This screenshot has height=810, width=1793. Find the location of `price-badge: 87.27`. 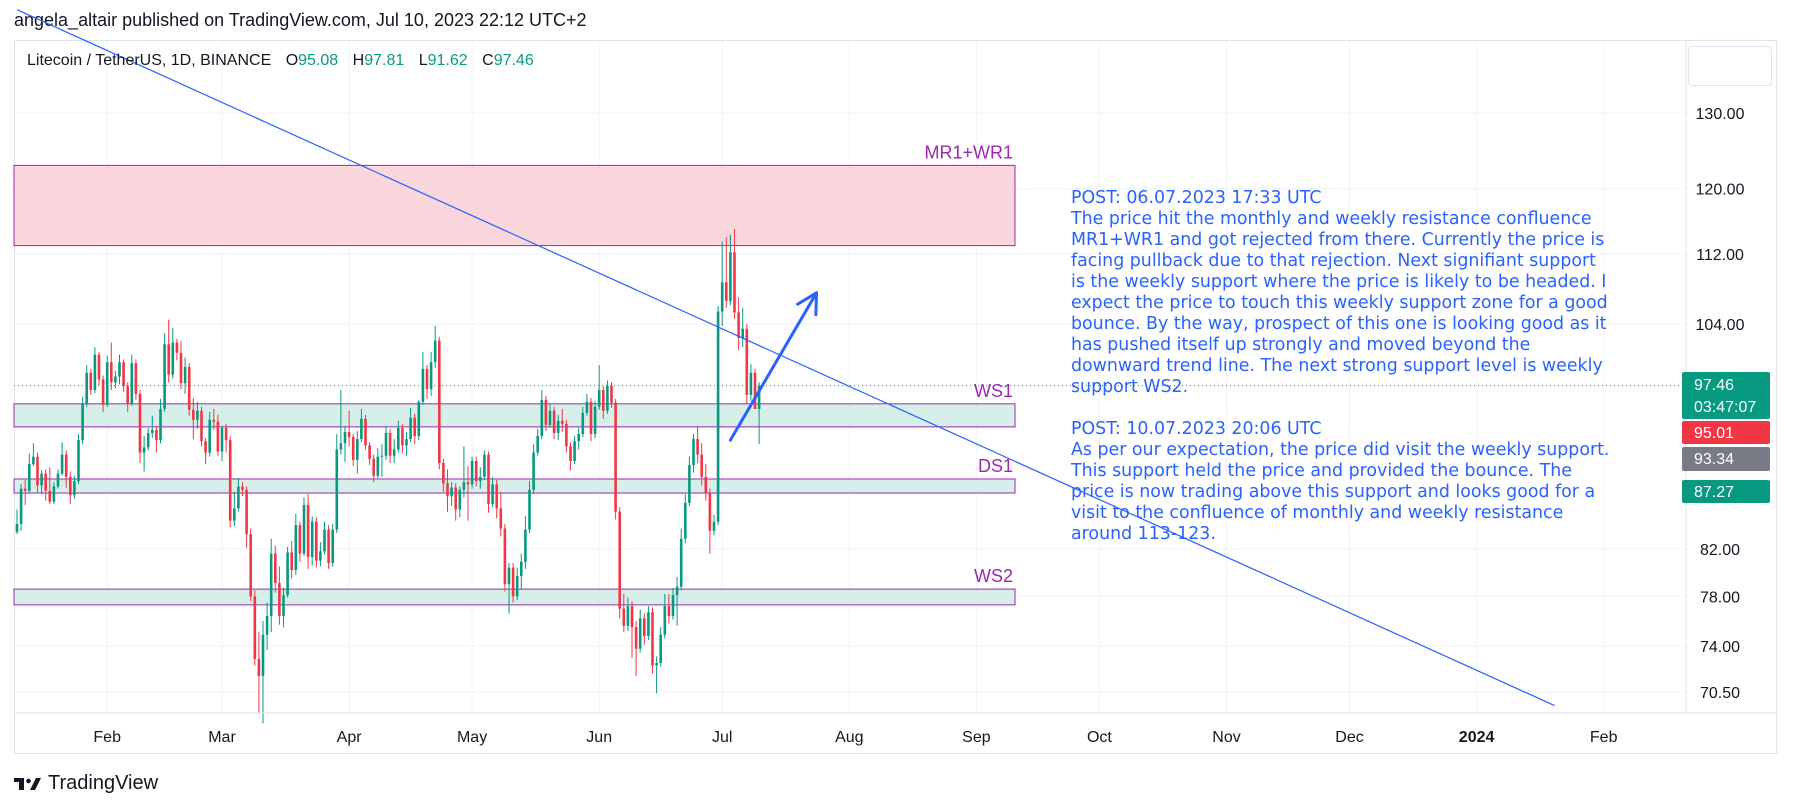

price-badge: 87.27 is located at coordinates (1726, 491).